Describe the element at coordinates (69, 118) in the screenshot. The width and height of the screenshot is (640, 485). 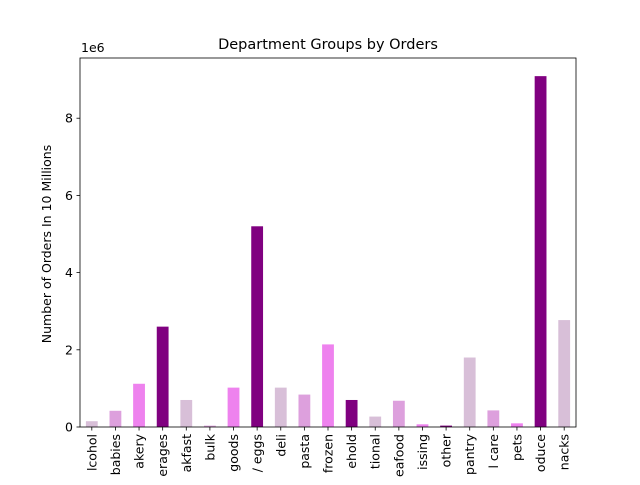
I see `y-tick-label: 8` at that location.